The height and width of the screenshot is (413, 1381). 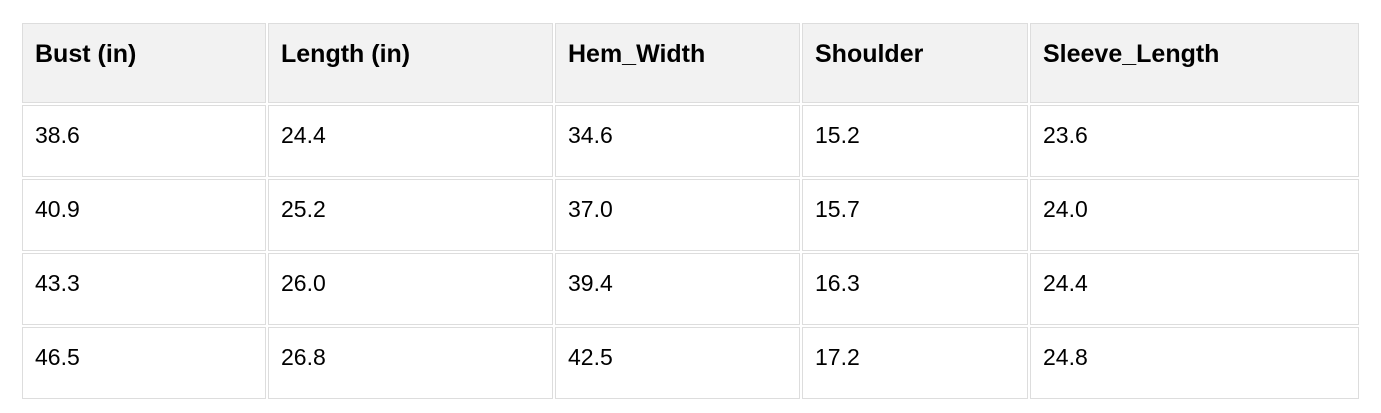 What do you see at coordinates (1194, 215) in the screenshot?
I see `table-cell: 24.0` at bounding box center [1194, 215].